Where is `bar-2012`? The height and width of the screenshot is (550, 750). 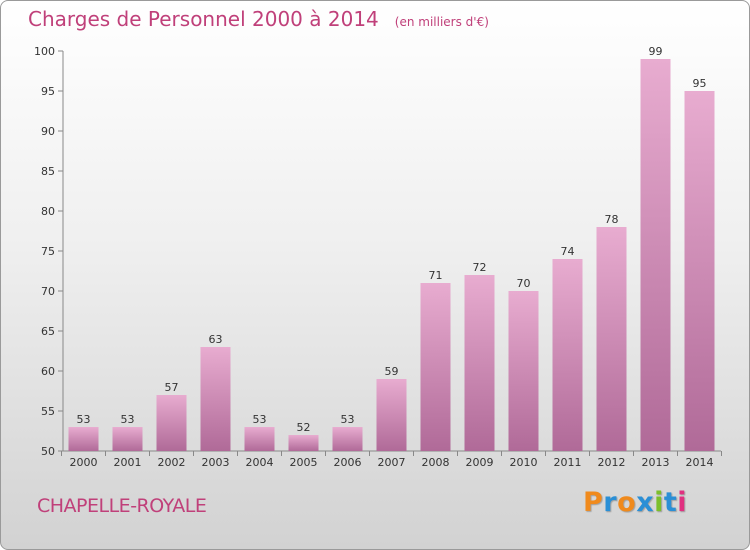 bar-2012 is located at coordinates (611, 339).